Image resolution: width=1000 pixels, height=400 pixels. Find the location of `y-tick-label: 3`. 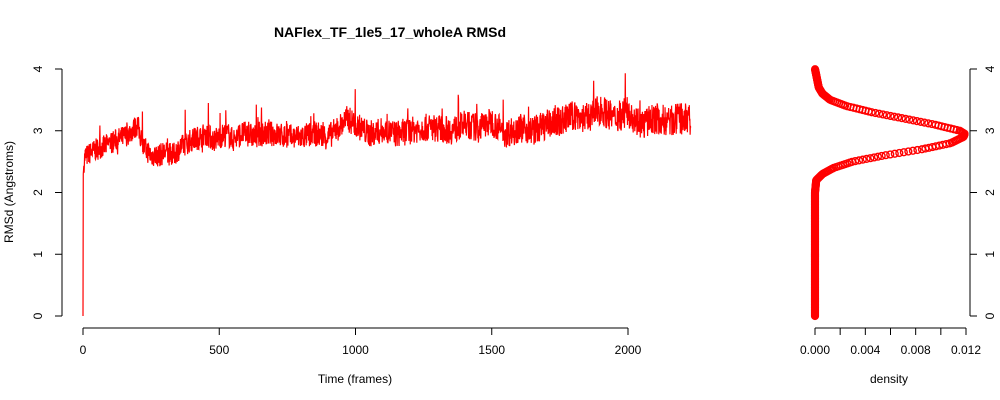

y-tick-label: 3 is located at coordinates (38, 130).